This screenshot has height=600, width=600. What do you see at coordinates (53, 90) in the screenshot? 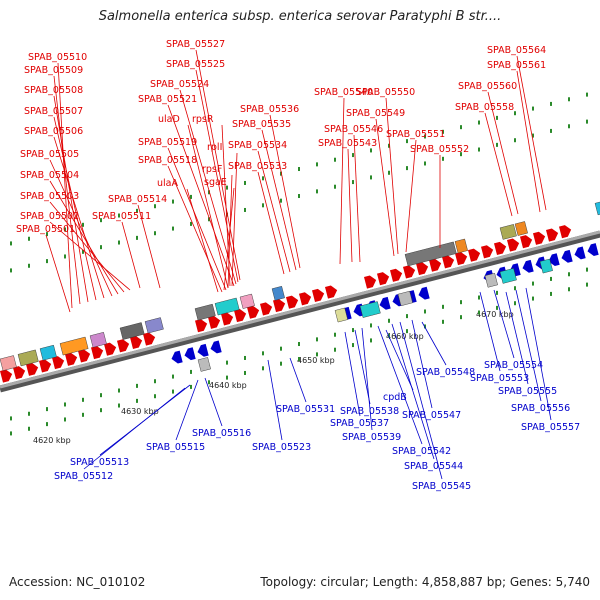
I see `gene-label-forward: SPAB_05508` at bounding box center [53, 90].